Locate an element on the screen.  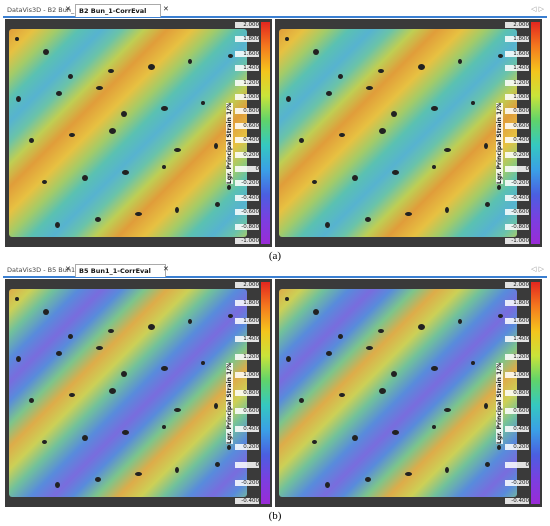
caption: (a) is located at coordinates (275, 256).